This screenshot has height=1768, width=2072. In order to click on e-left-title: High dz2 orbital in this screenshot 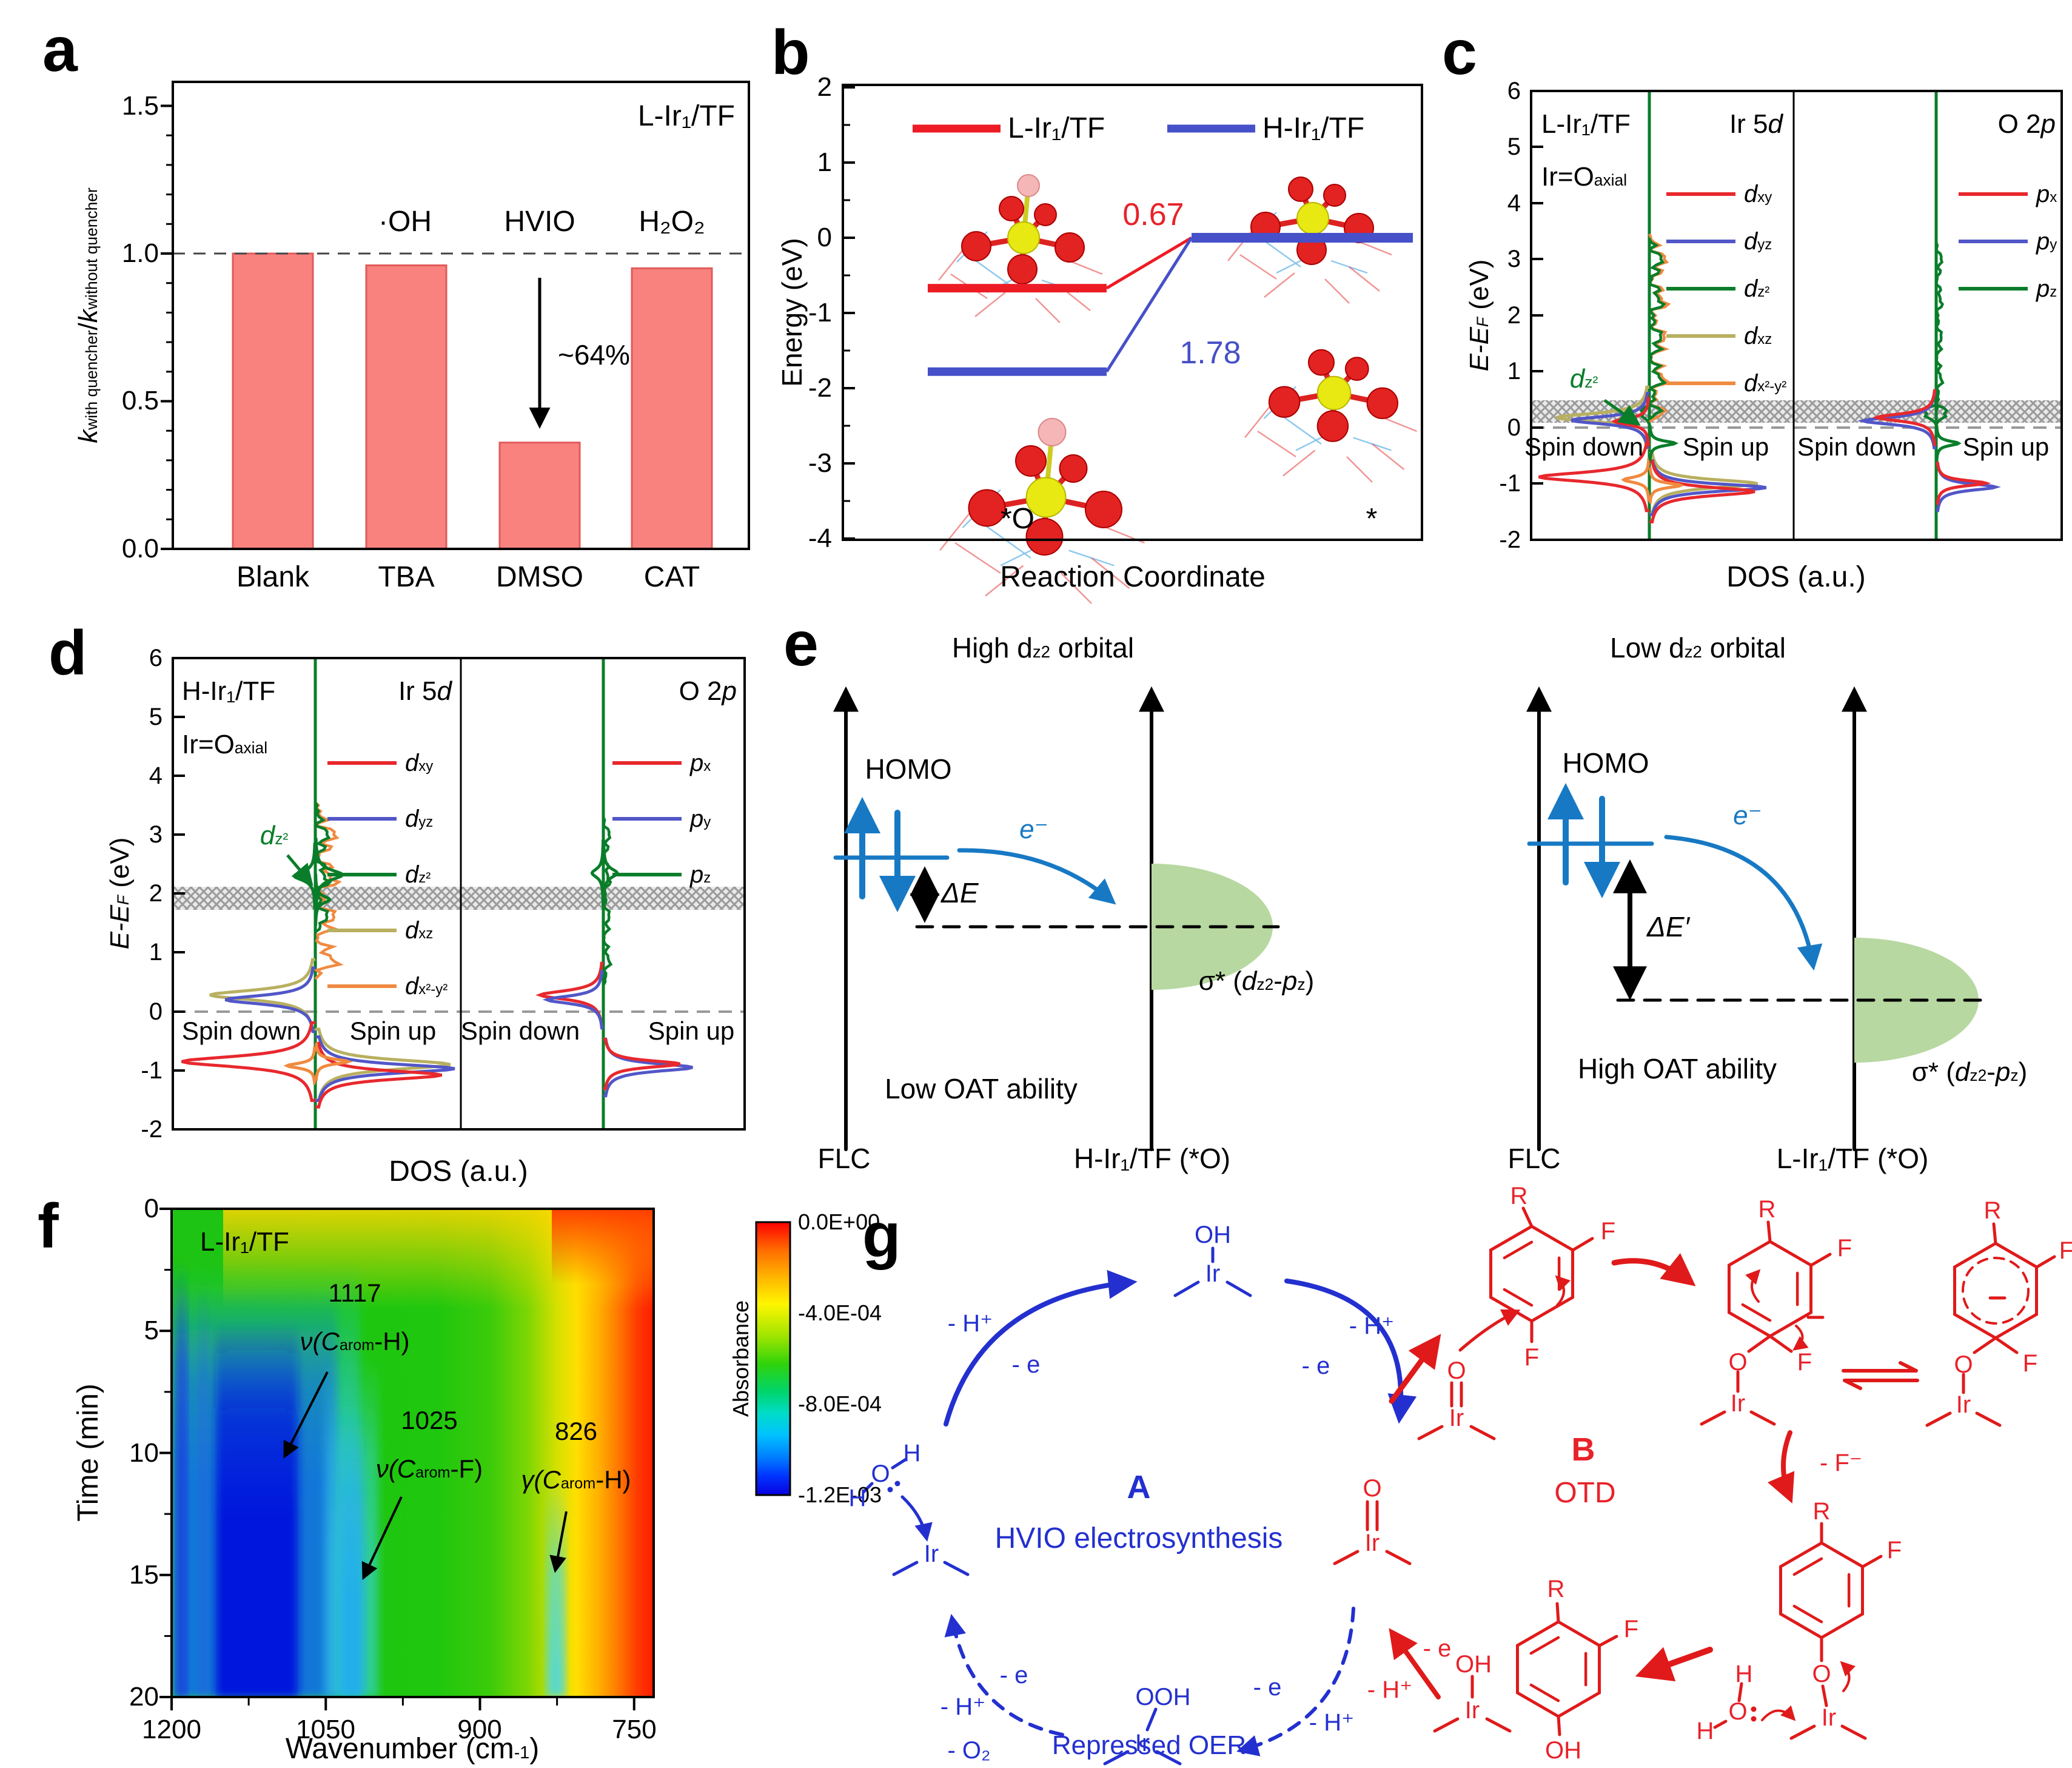, I will do `click(1043, 648)`.